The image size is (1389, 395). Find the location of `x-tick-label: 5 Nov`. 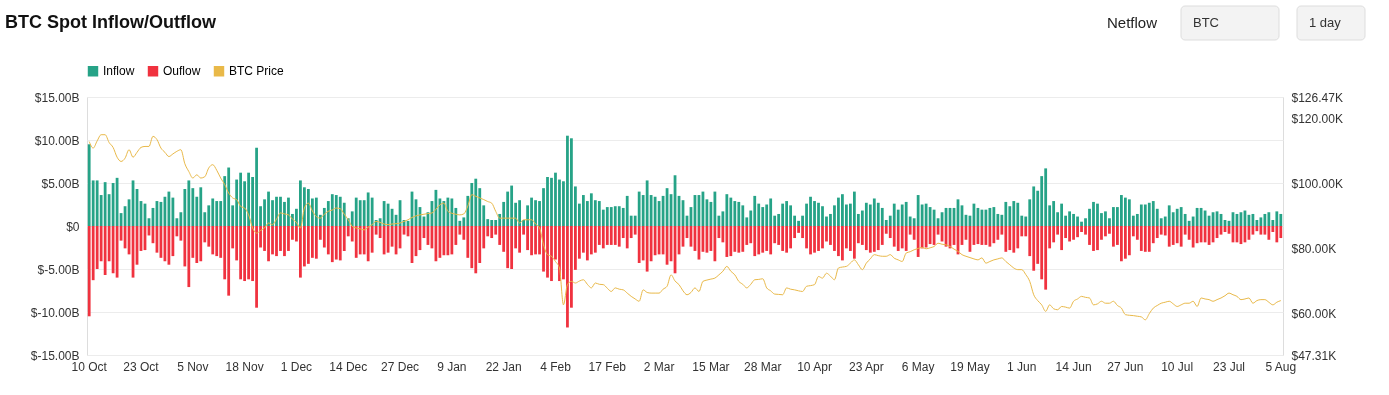

x-tick-label: 5 Nov is located at coordinates (193, 366).